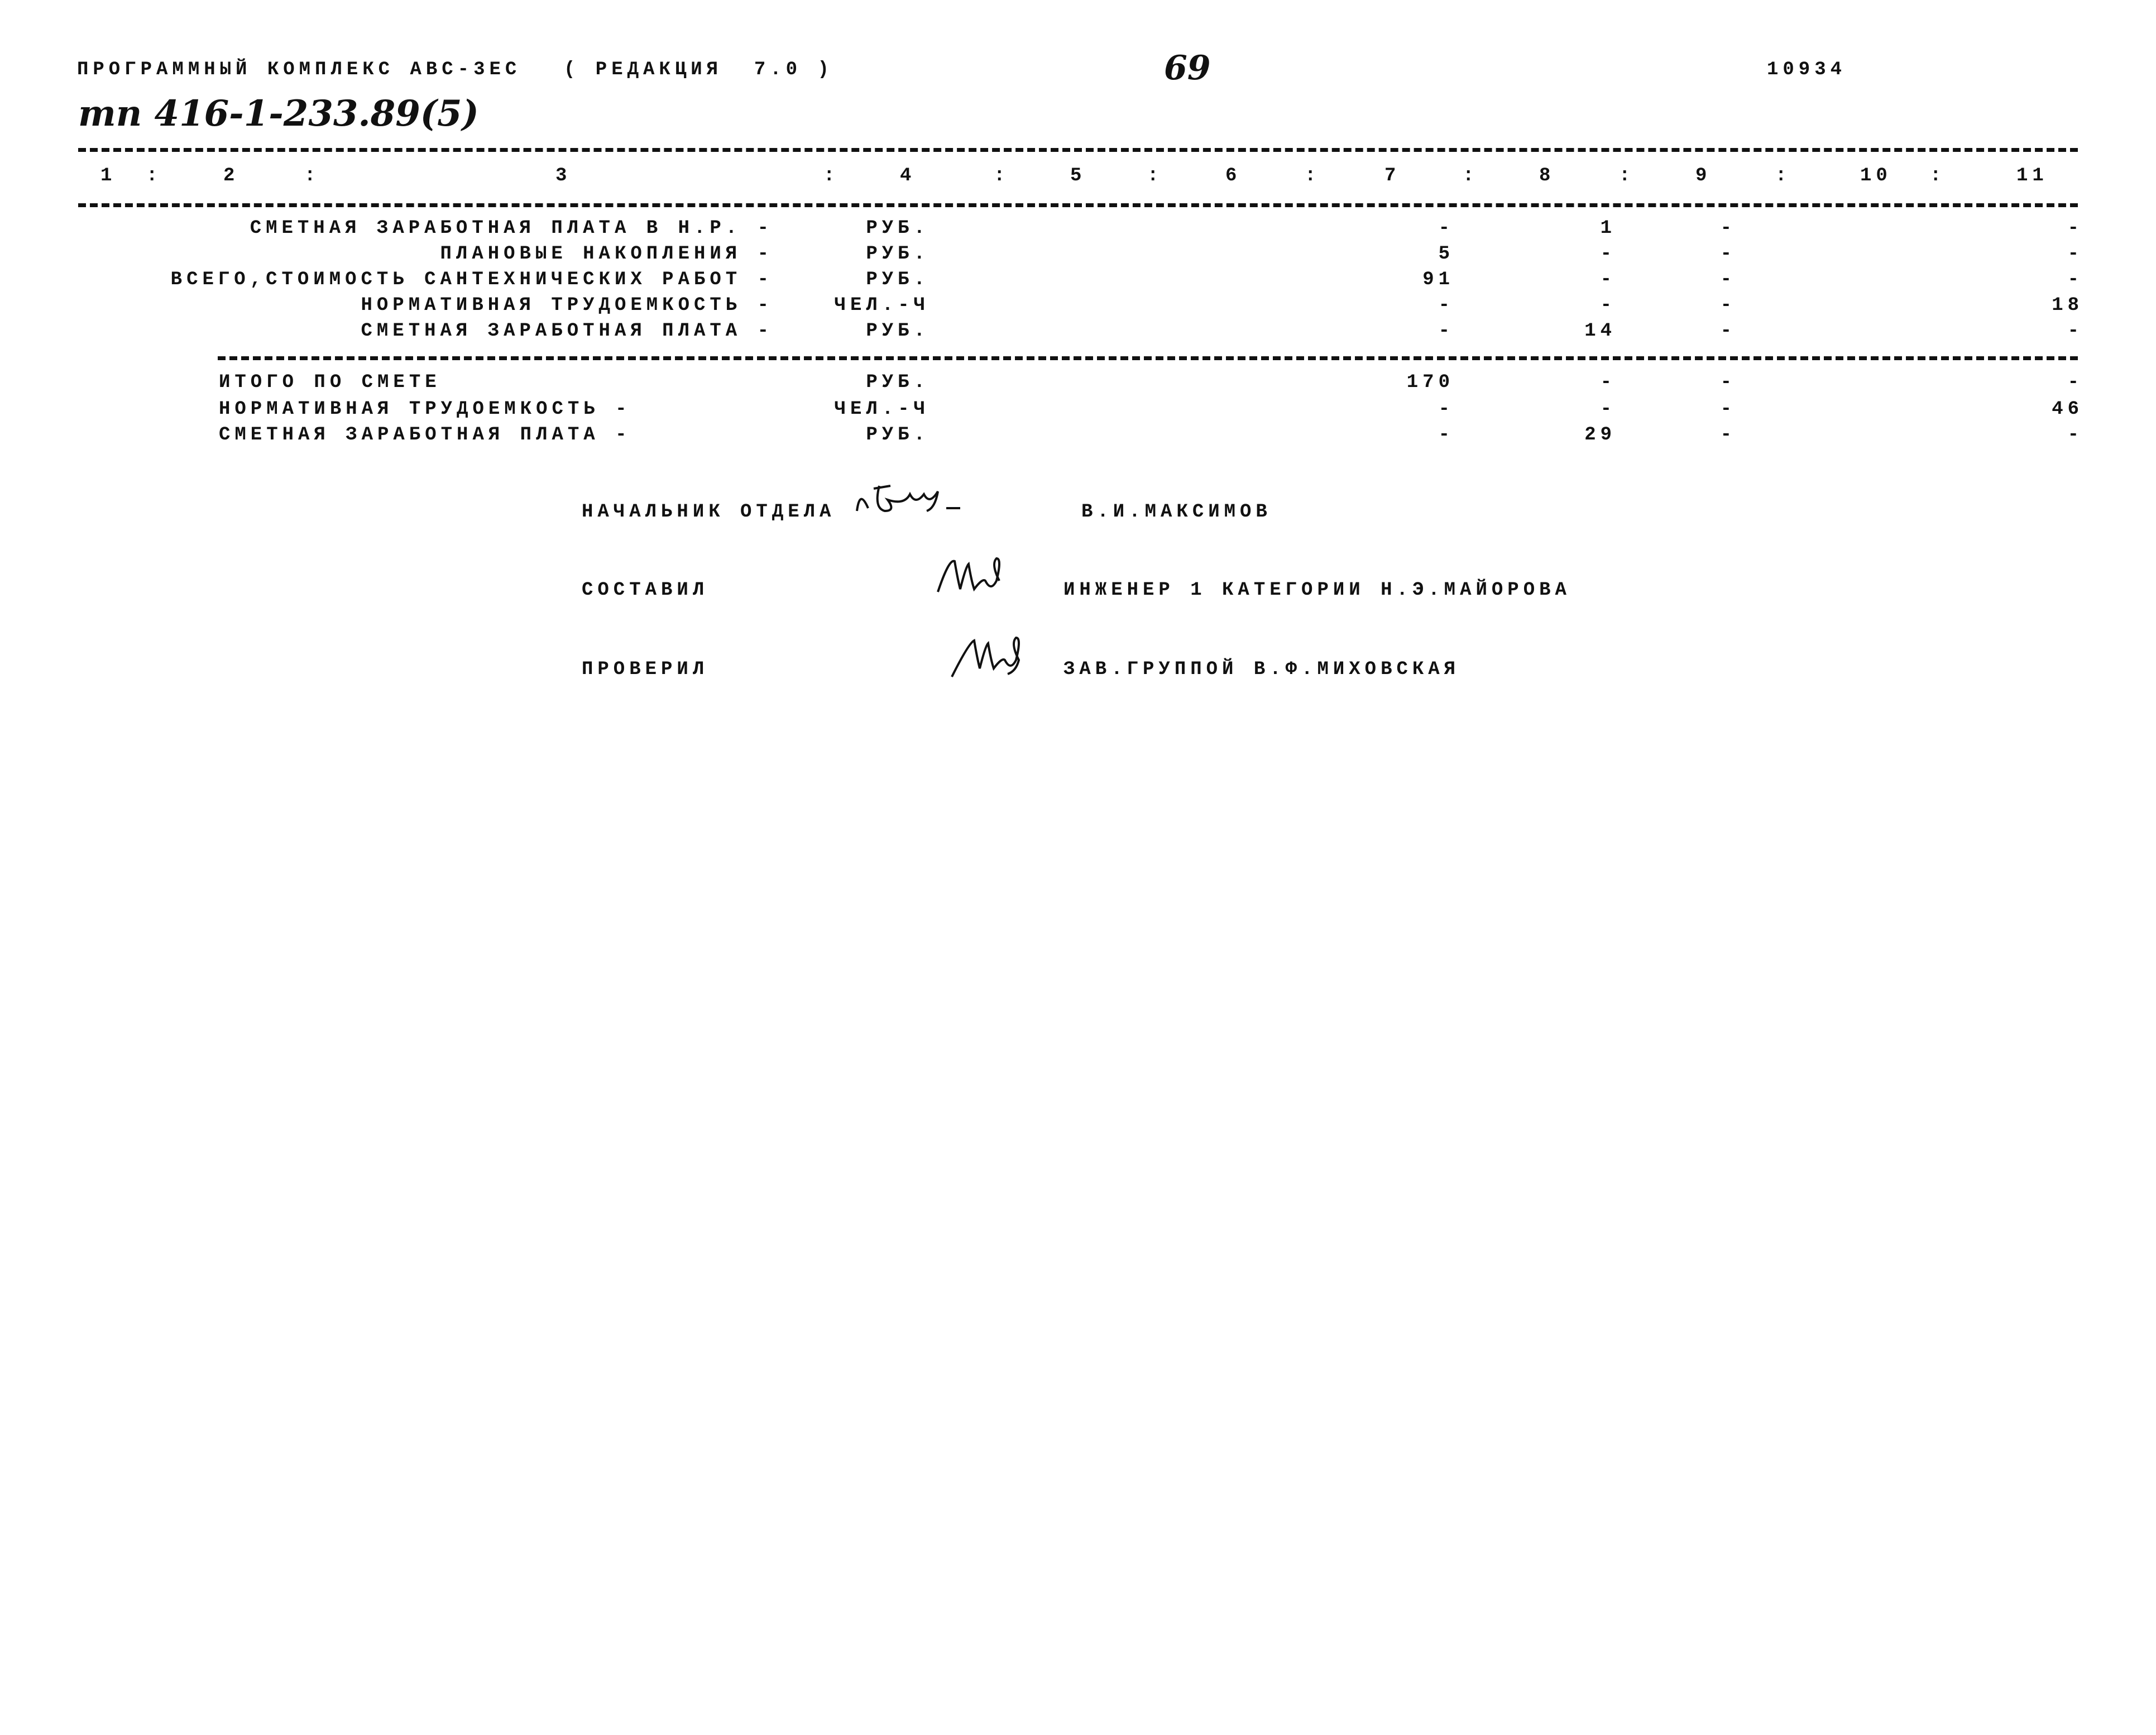  Describe the element at coordinates (511, 228) in the screenshot. I see `row-label: СМЕТНАЯ ЗАРАБОТНАЯ ПЛАТА В Н.Р. -` at that location.